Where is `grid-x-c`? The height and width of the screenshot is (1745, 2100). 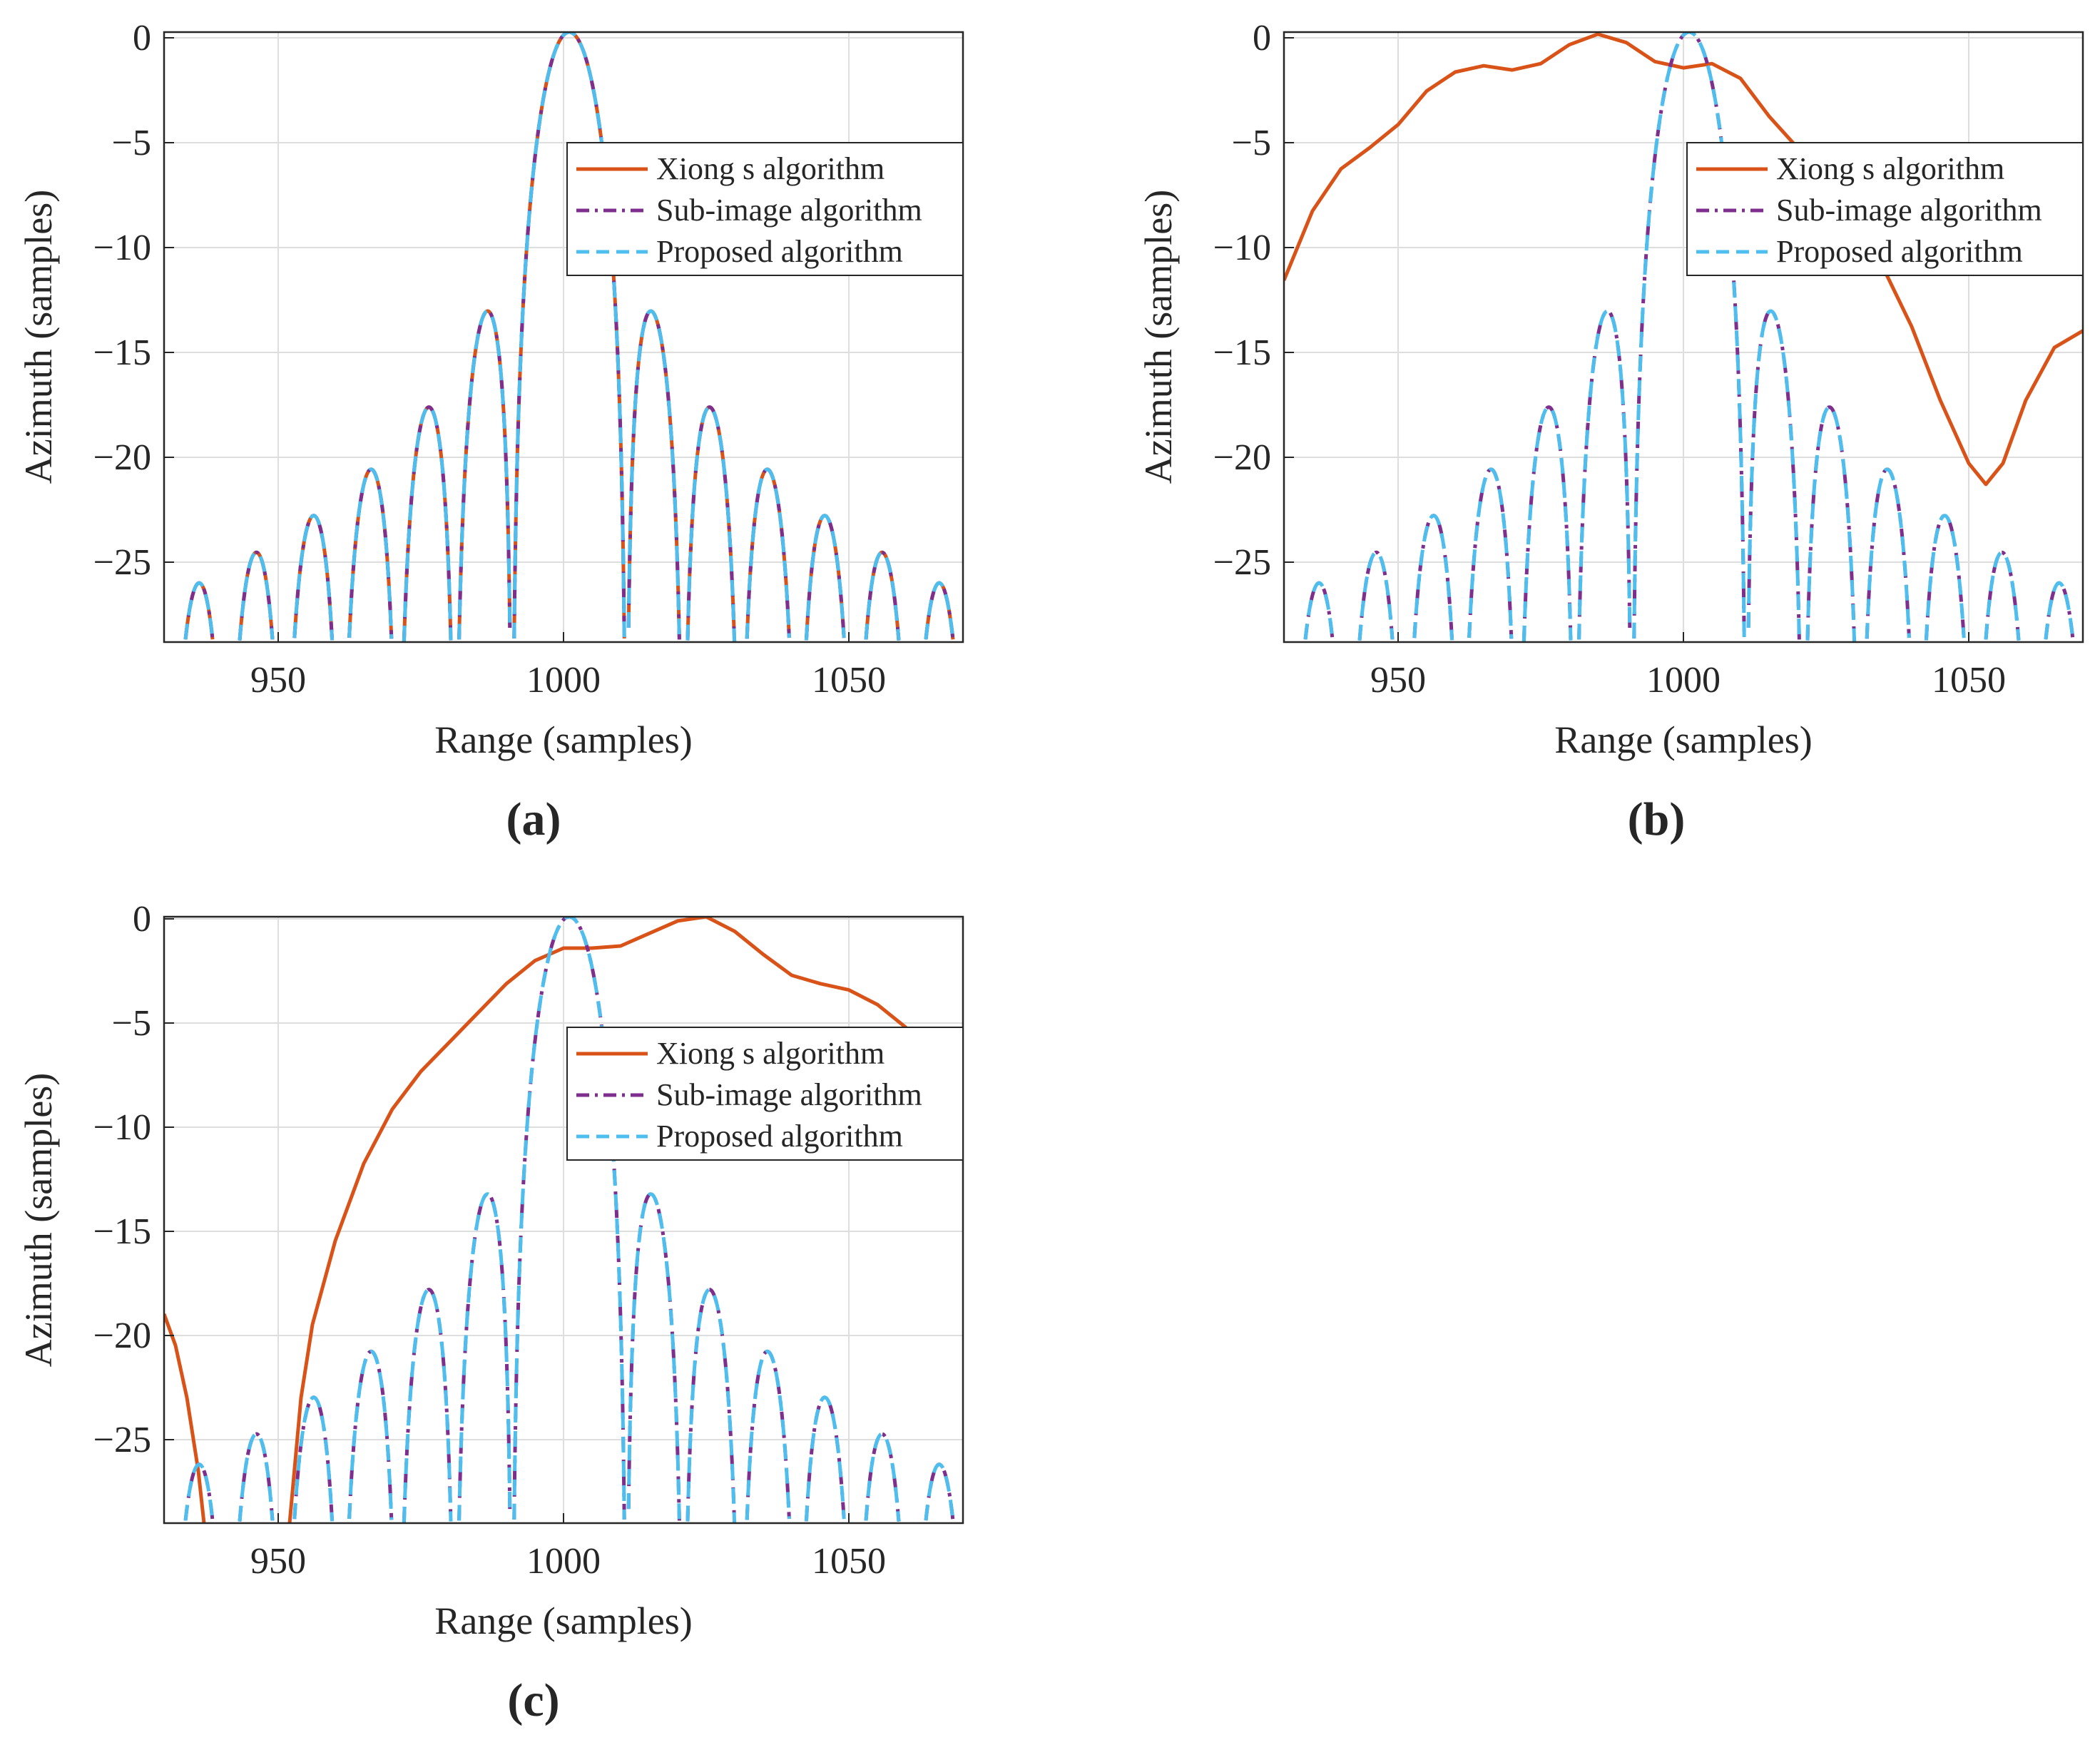
grid-x-c is located at coordinates (563, 1220).